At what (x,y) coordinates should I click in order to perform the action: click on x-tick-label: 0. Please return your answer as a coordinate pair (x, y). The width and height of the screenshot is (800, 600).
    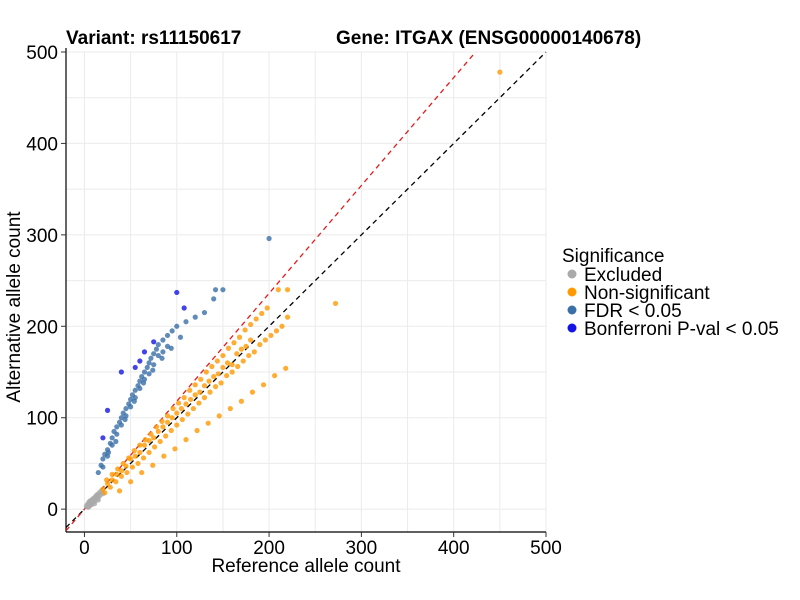
    Looking at the image, I should click on (84, 548).